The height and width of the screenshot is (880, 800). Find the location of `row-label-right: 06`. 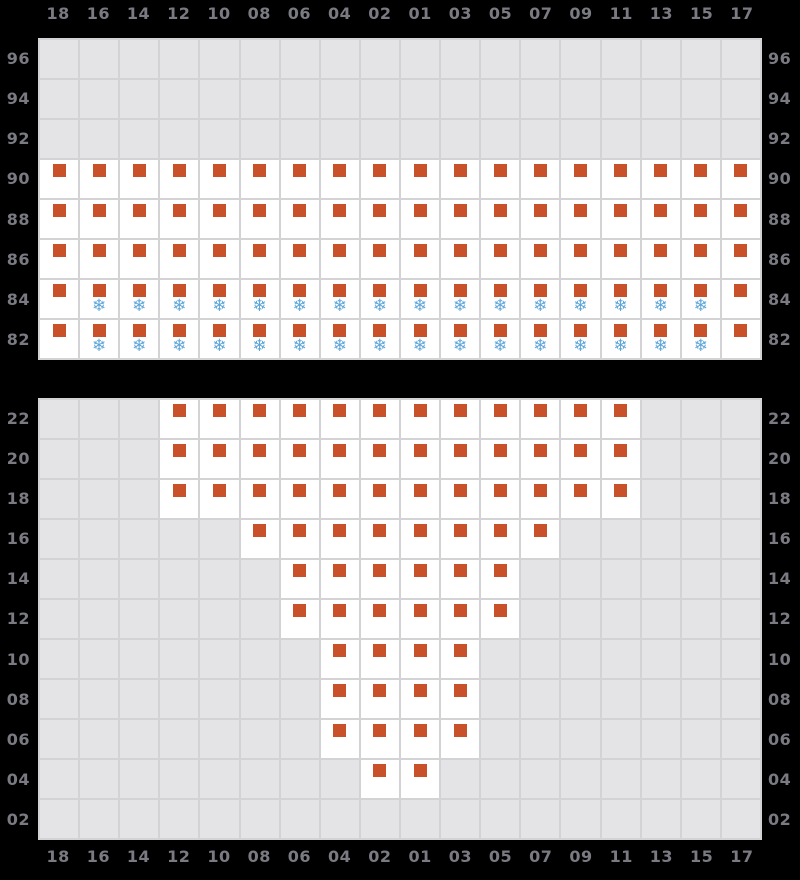

row-label-right: 06 is located at coordinates (780, 740).